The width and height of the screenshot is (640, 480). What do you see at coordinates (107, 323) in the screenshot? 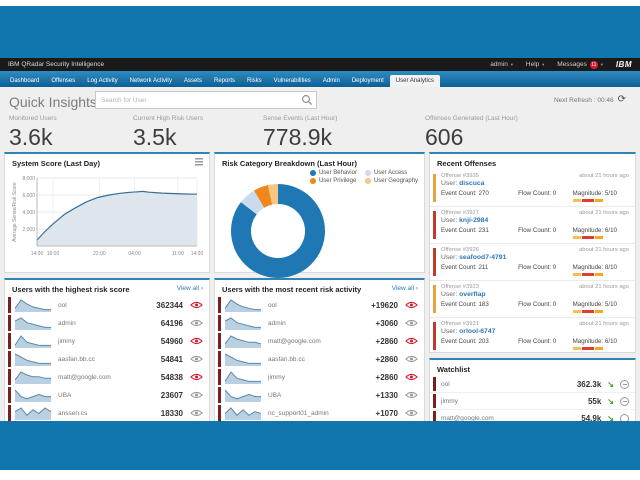
I see `user-row: admin 64196` at bounding box center [107, 323].